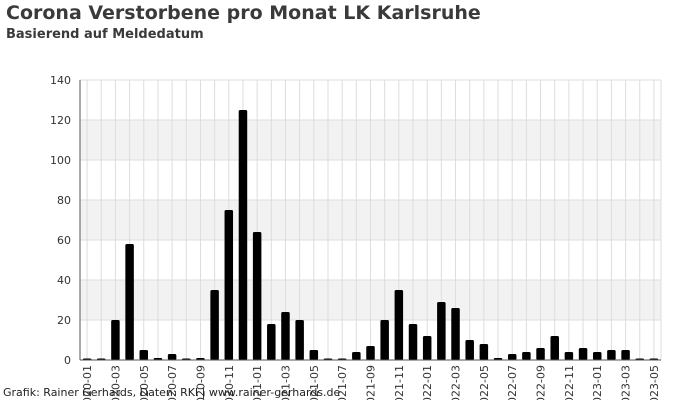 This screenshot has height=400, width=700. Describe the element at coordinates (597, 382) in the screenshot. I see `x-tick-label: 2023-01` at that location.